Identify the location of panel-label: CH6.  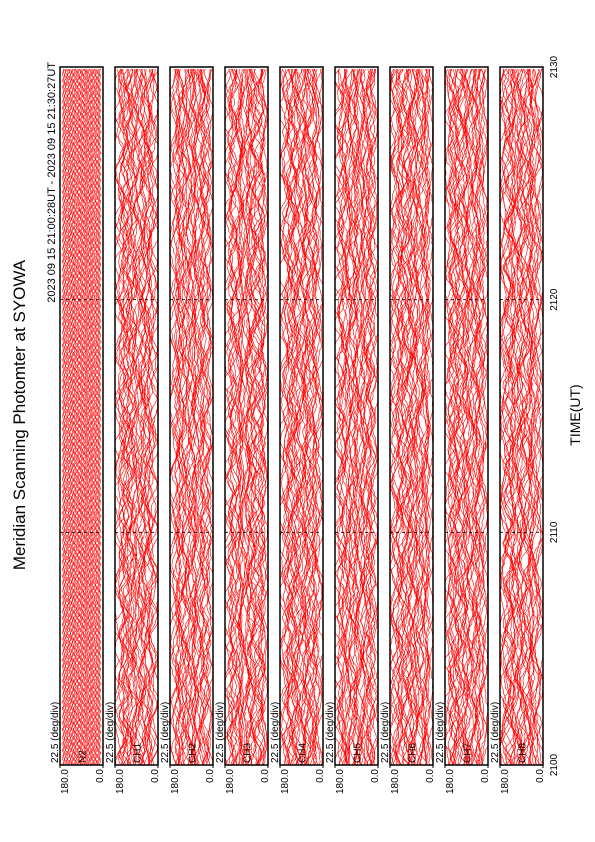
(413, 753).